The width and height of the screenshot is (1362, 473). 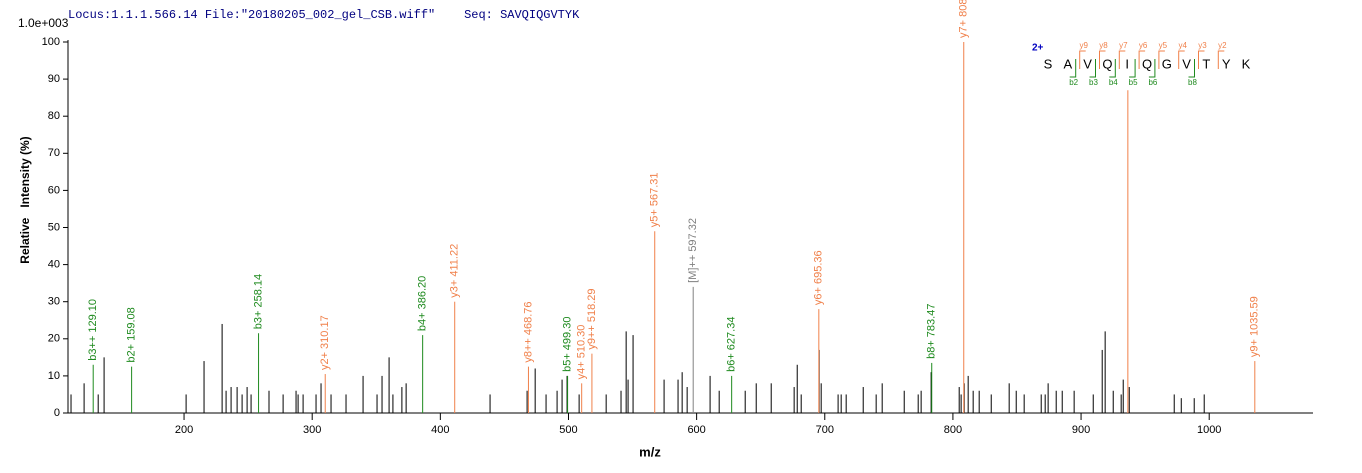 I want to click on y-tick-label: 50, so click(x=54, y=227).